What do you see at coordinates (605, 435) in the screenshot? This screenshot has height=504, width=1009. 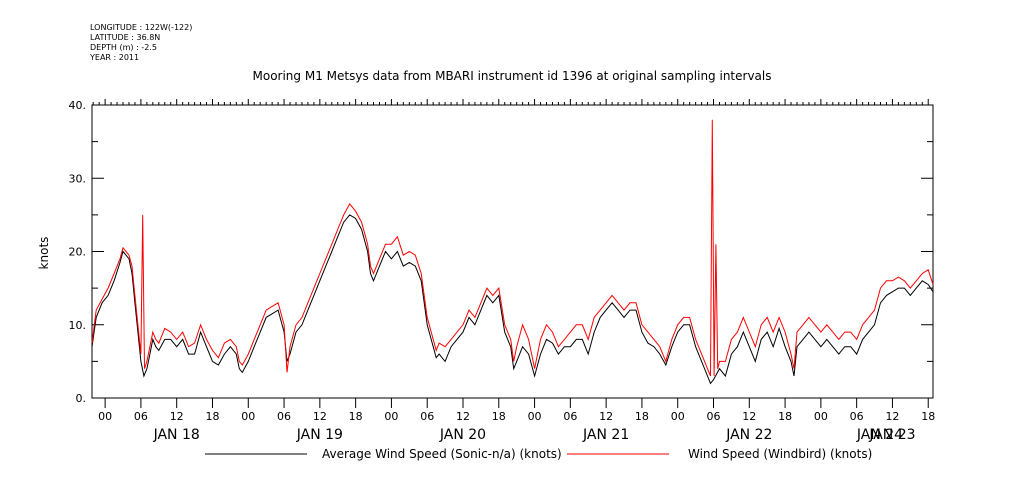 I see `x-day-label: JAN 21` at bounding box center [605, 435].